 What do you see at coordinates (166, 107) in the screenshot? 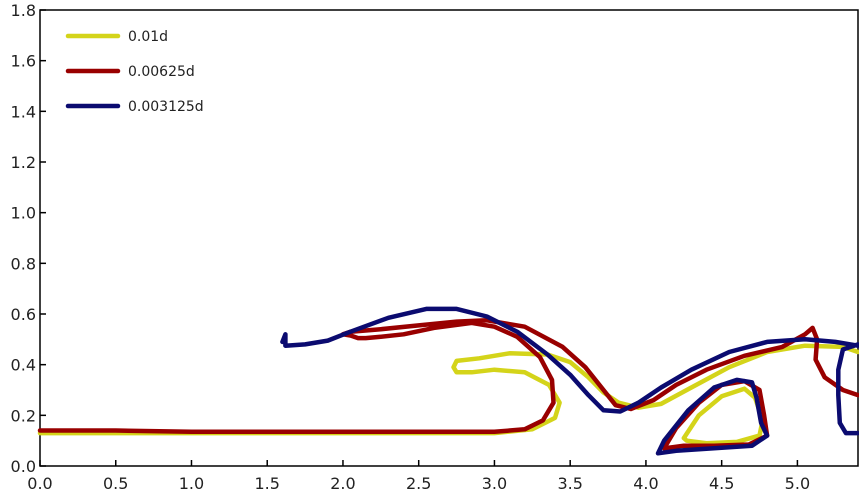
I see `legend-label-2: 0.003125d` at bounding box center [166, 107].